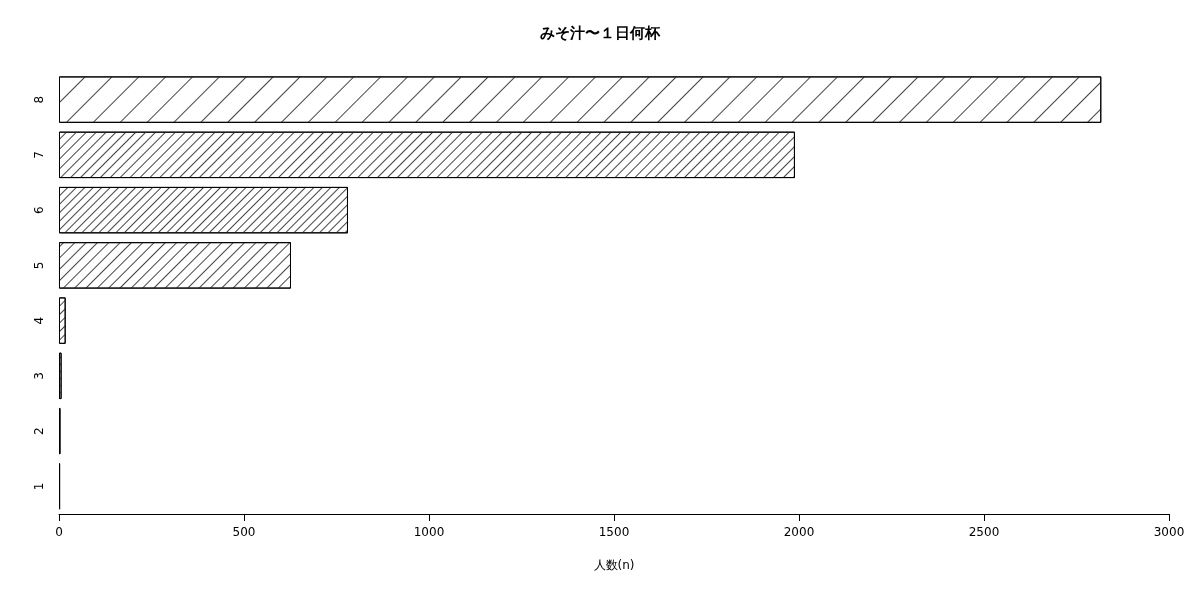 This screenshot has height=600, width=1200. Describe the element at coordinates (799, 532) in the screenshot. I see `x-tick-label: 2000` at that location.